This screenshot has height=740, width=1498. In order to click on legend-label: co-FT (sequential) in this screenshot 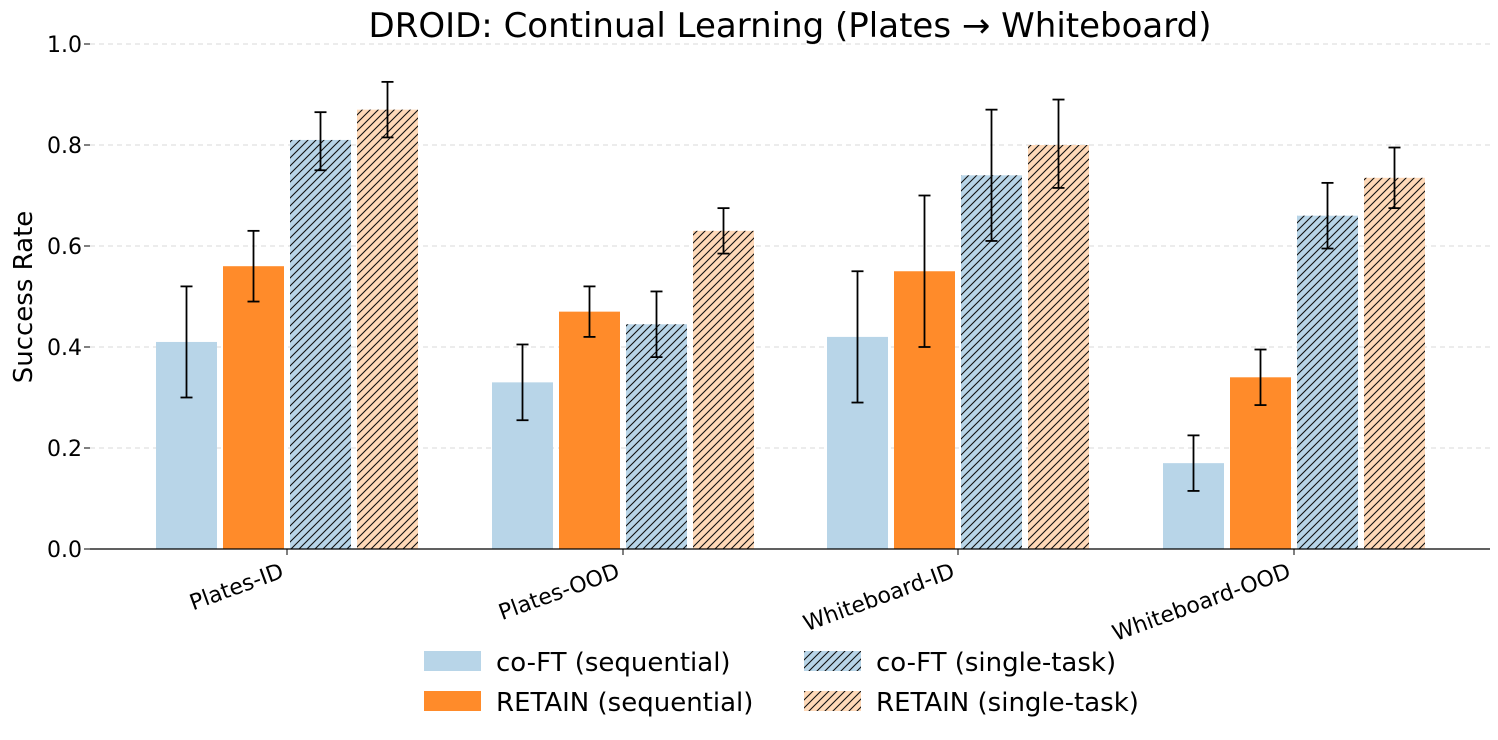, I will do `click(613, 663)`.